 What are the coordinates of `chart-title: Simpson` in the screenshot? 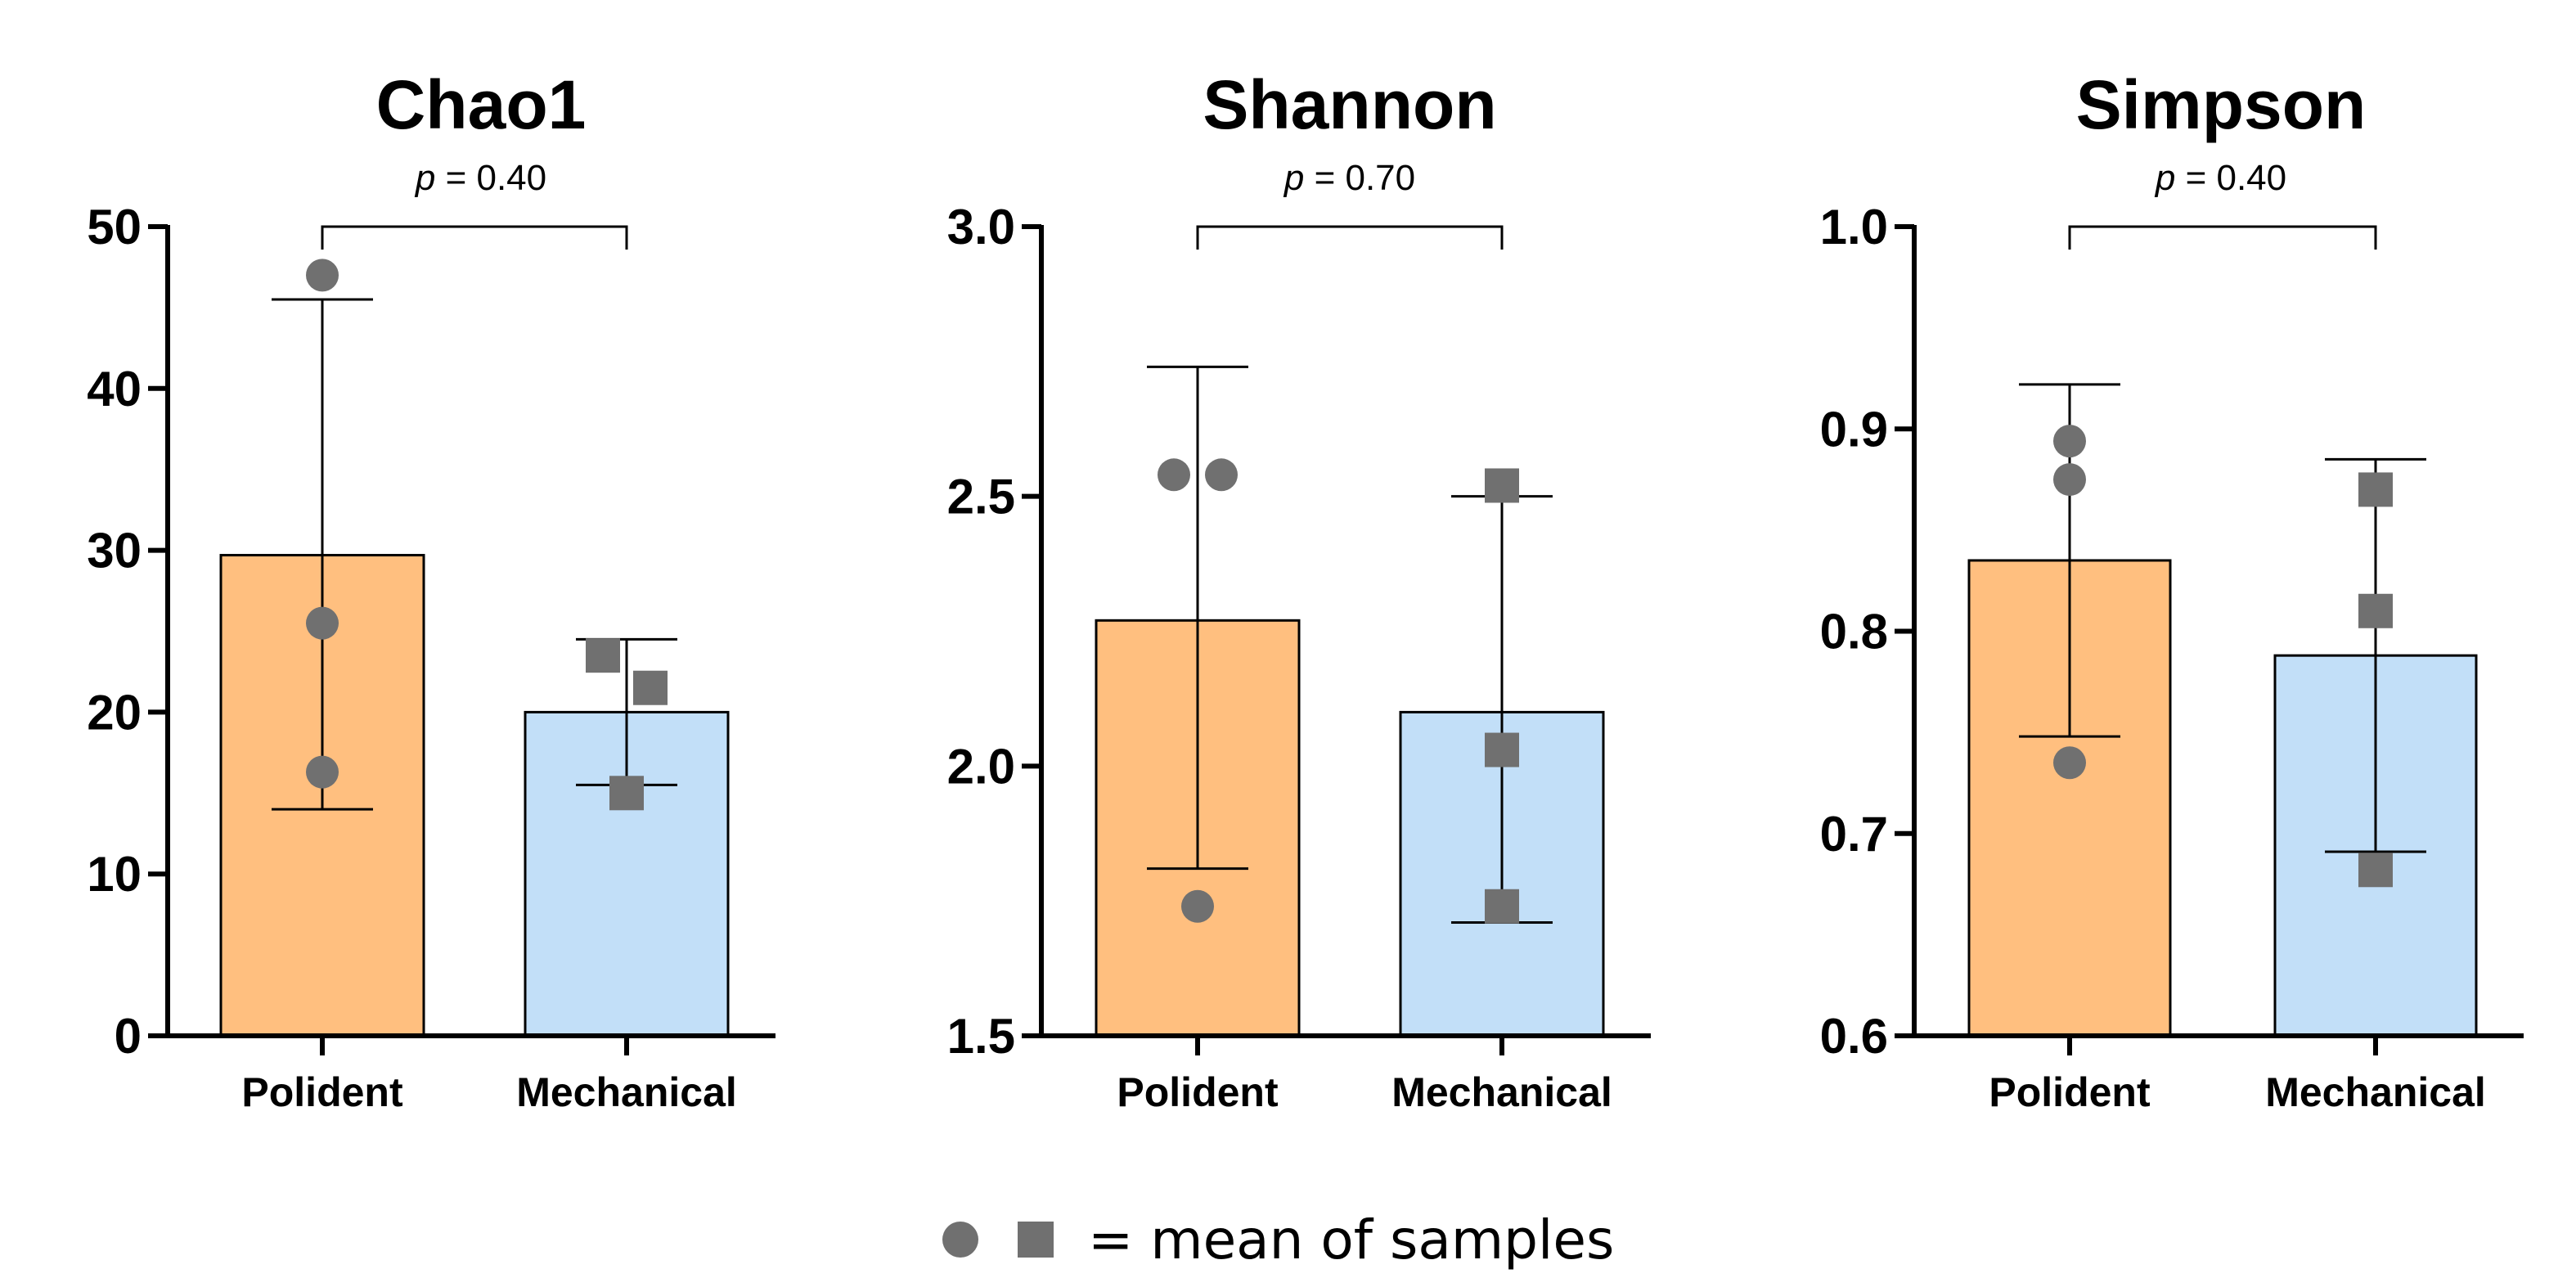 It's located at (2221, 105).